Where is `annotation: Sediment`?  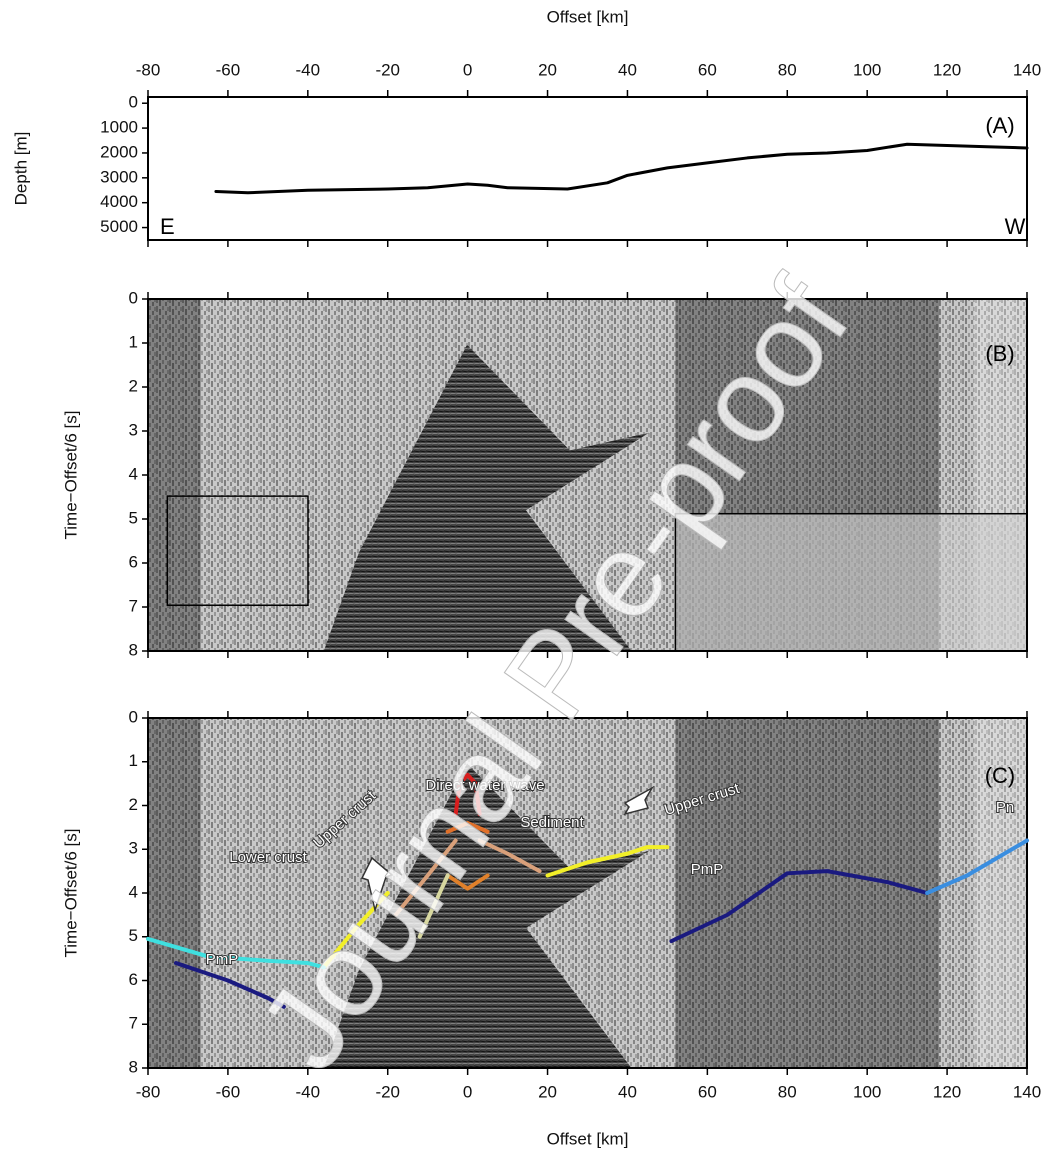 annotation: Sediment is located at coordinates (552, 822).